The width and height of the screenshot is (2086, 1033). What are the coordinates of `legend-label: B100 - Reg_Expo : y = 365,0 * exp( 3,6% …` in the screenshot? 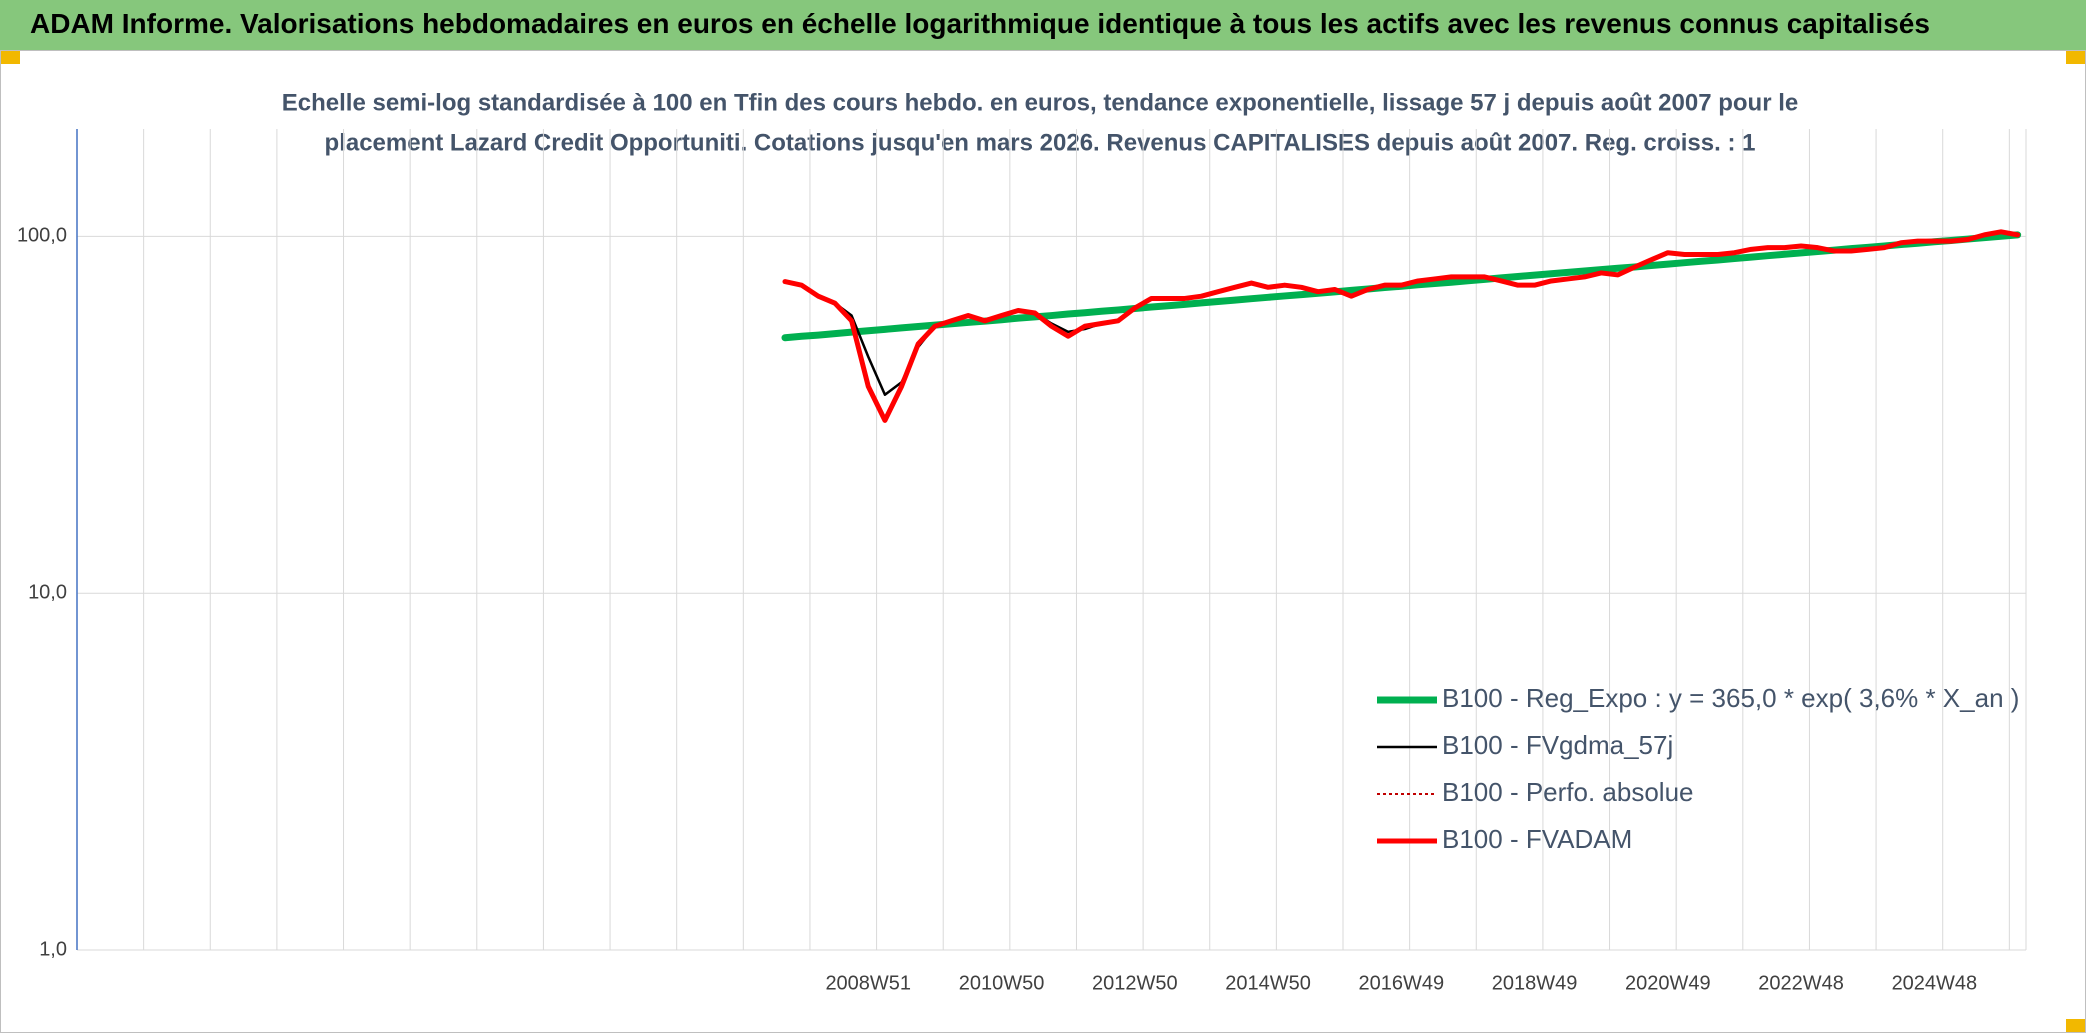 It's located at (1730, 698).